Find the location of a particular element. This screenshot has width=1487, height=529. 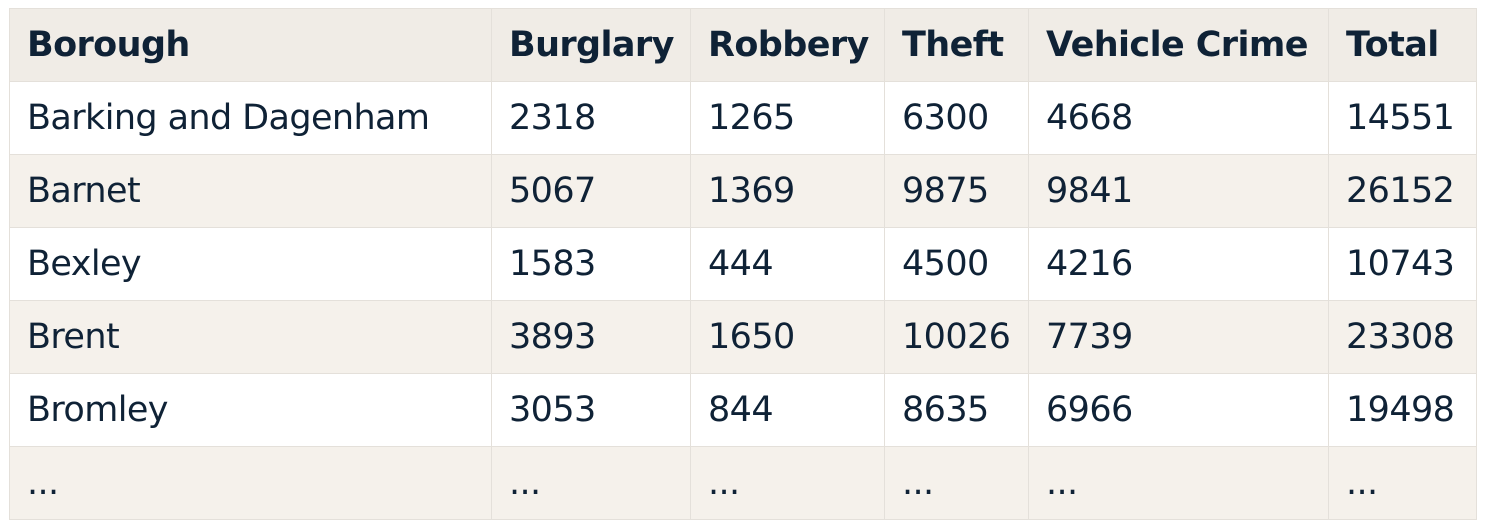

table-row: Bromley 3053 844 8635 6966 19498 is located at coordinates (743, 410).